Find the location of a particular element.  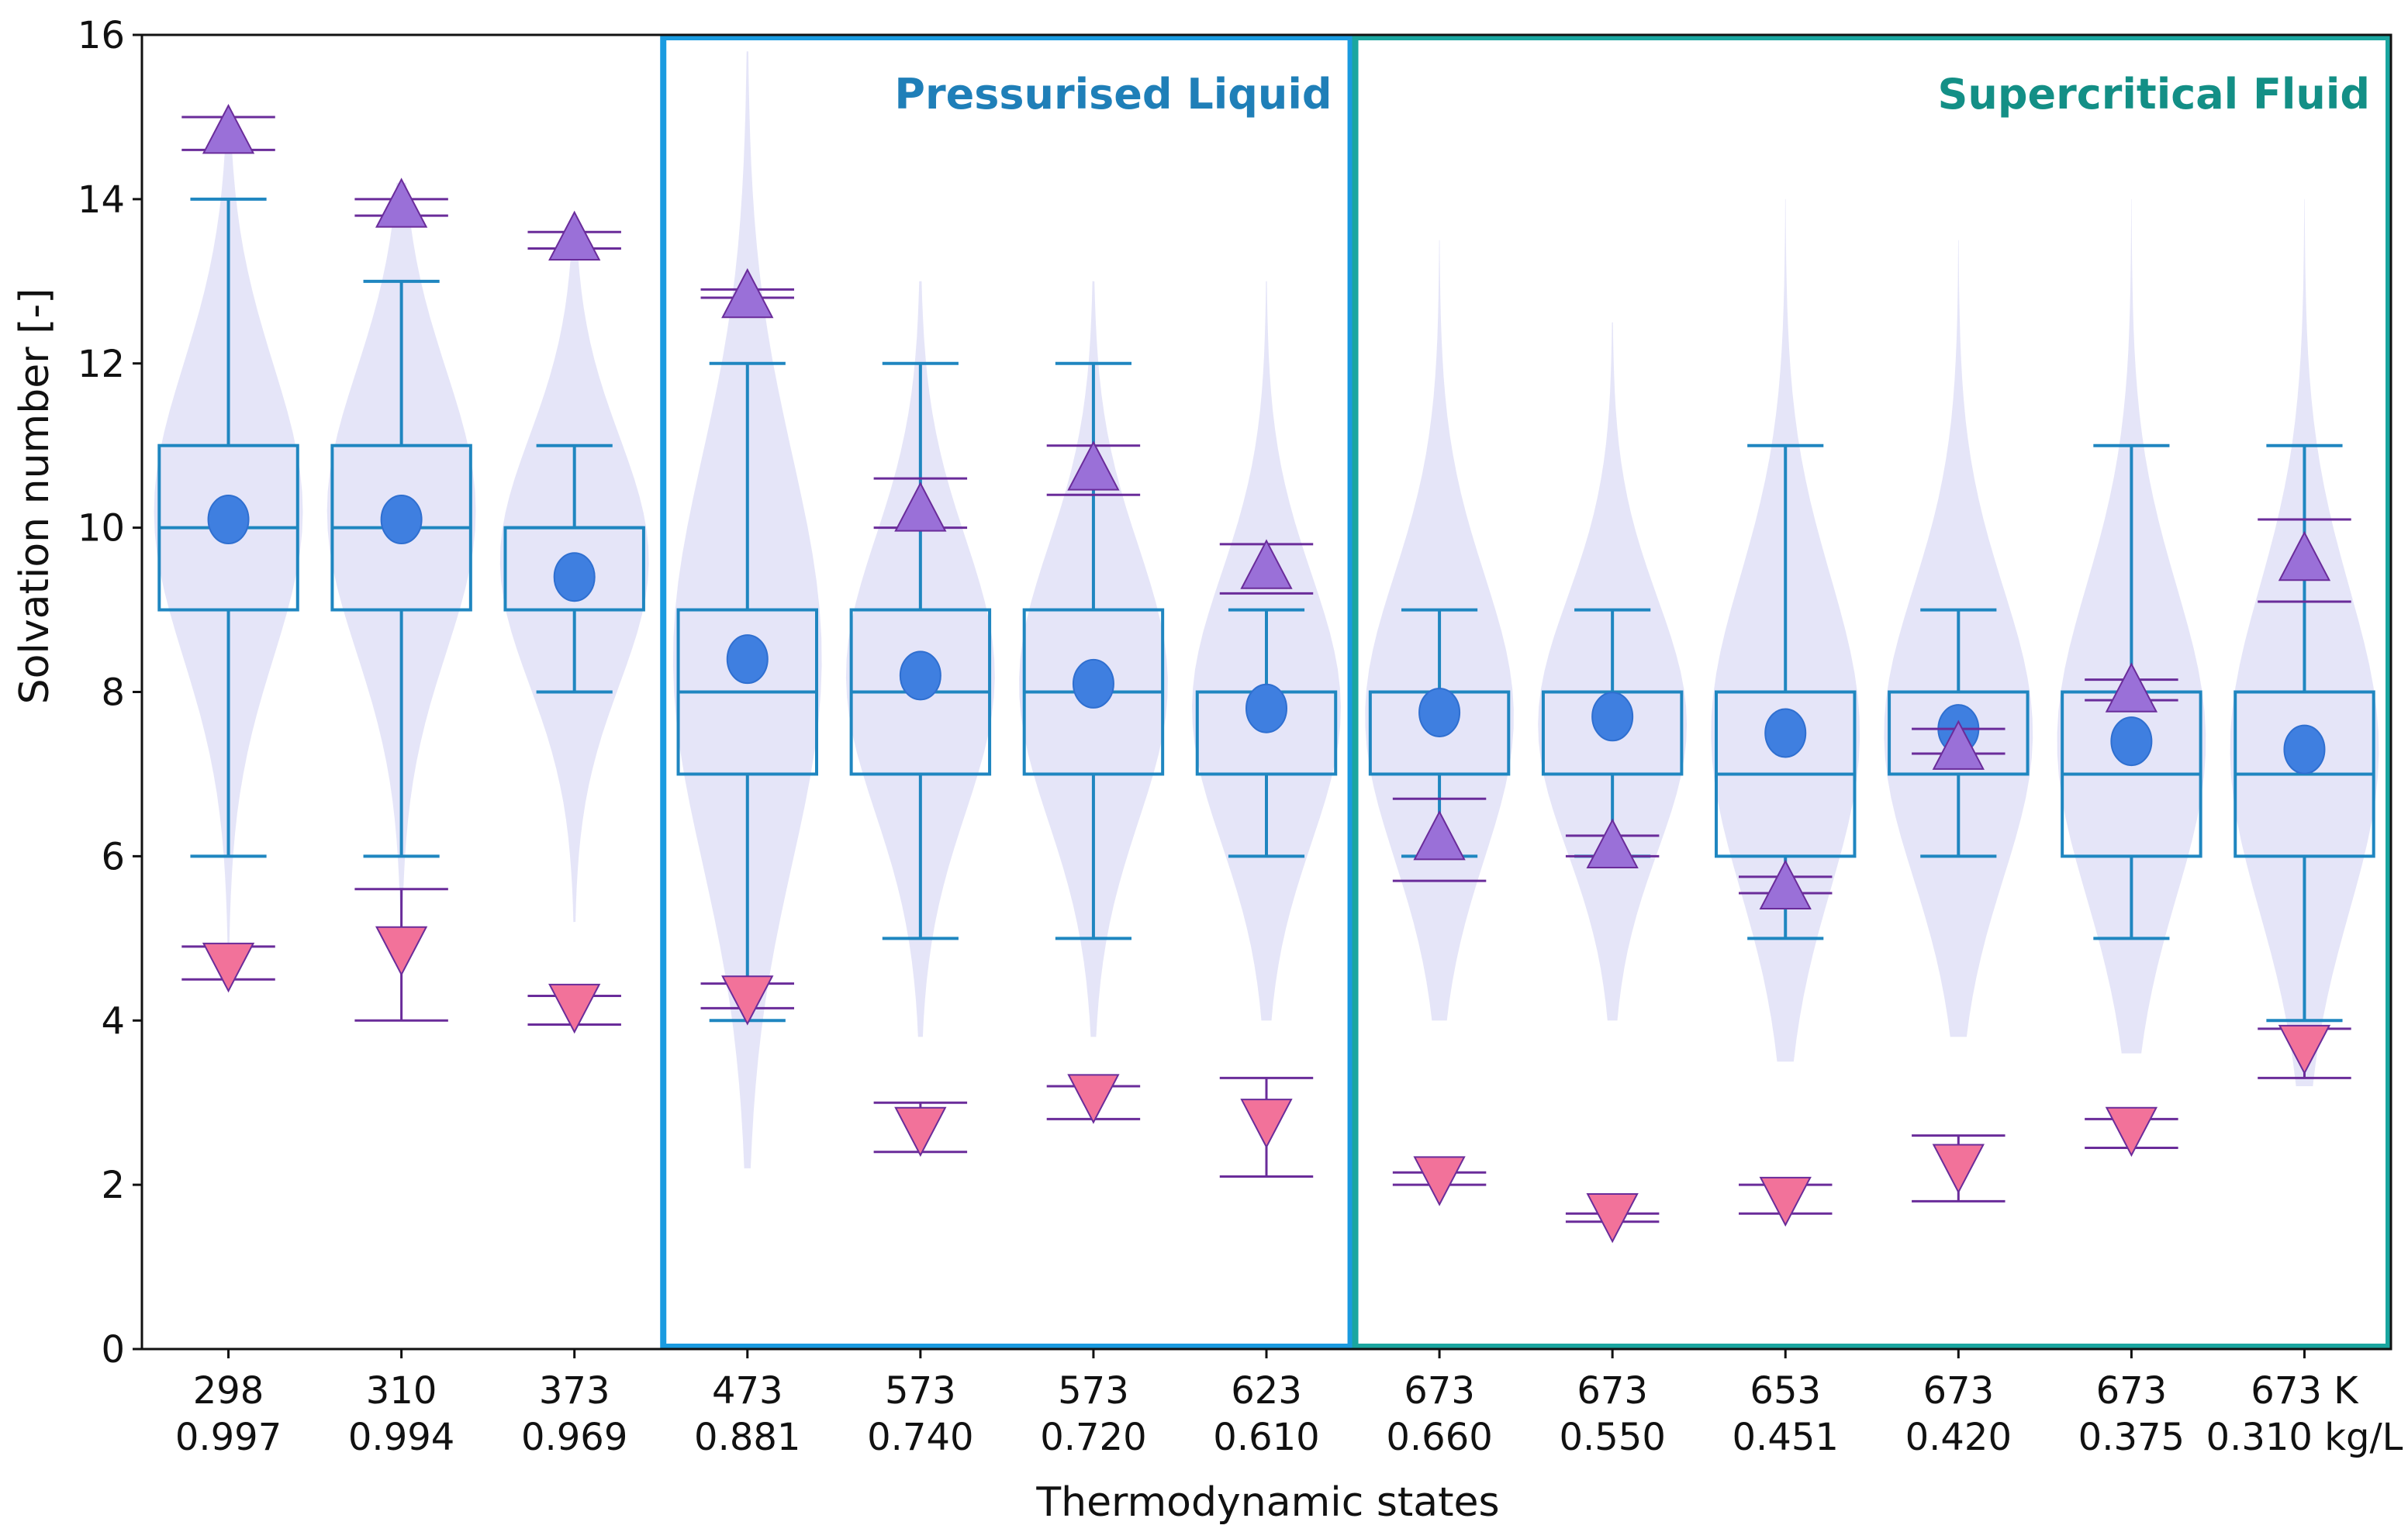

x-tick-label-density-4: 0.740 is located at coordinates (920, 1438).